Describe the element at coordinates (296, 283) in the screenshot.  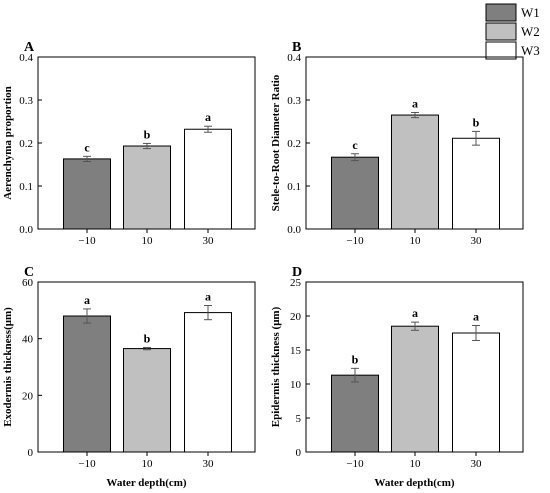
I see `y-tick-label: 25` at that location.